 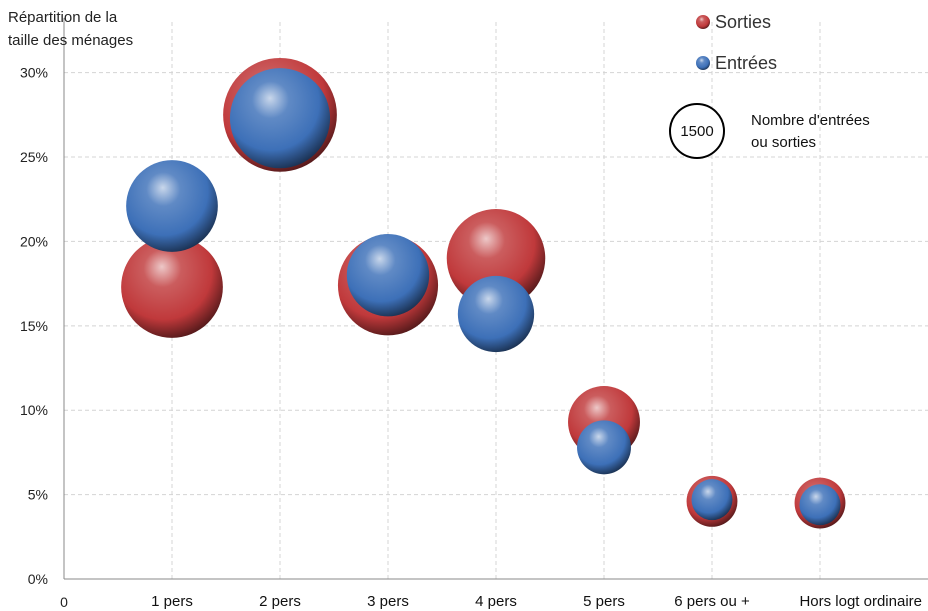 I want to click on x-category-label: 3 pers, so click(x=388, y=601).